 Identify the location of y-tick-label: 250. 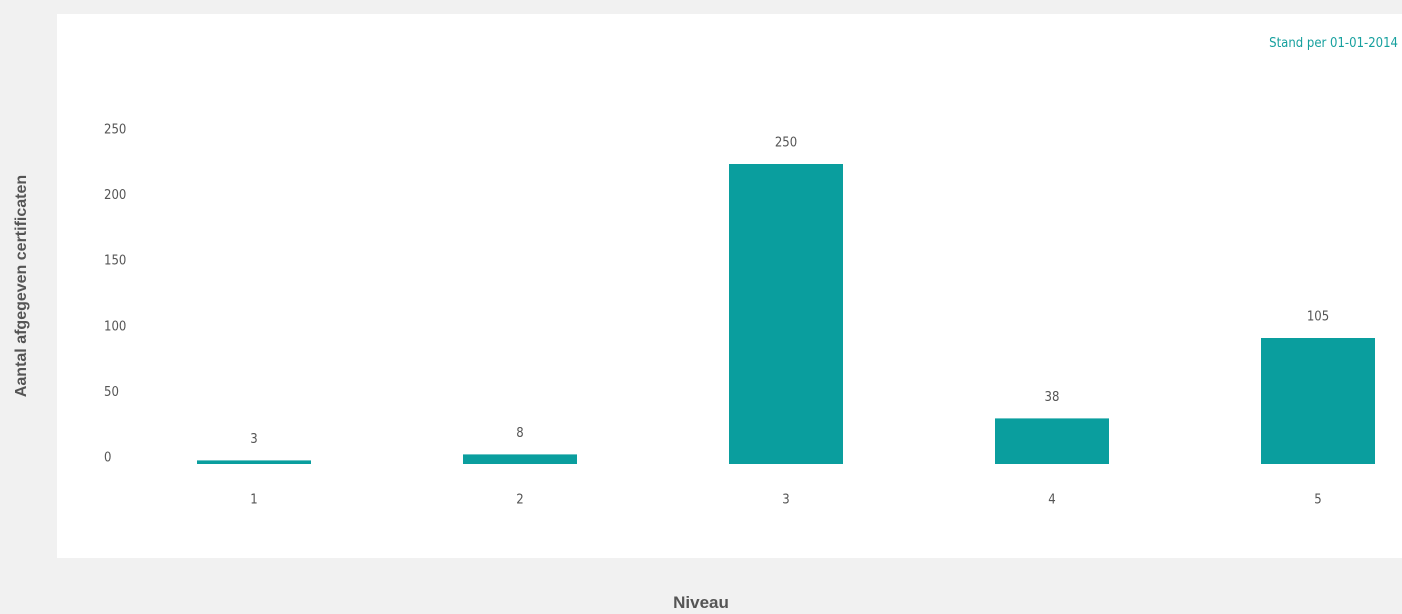
(115, 130).